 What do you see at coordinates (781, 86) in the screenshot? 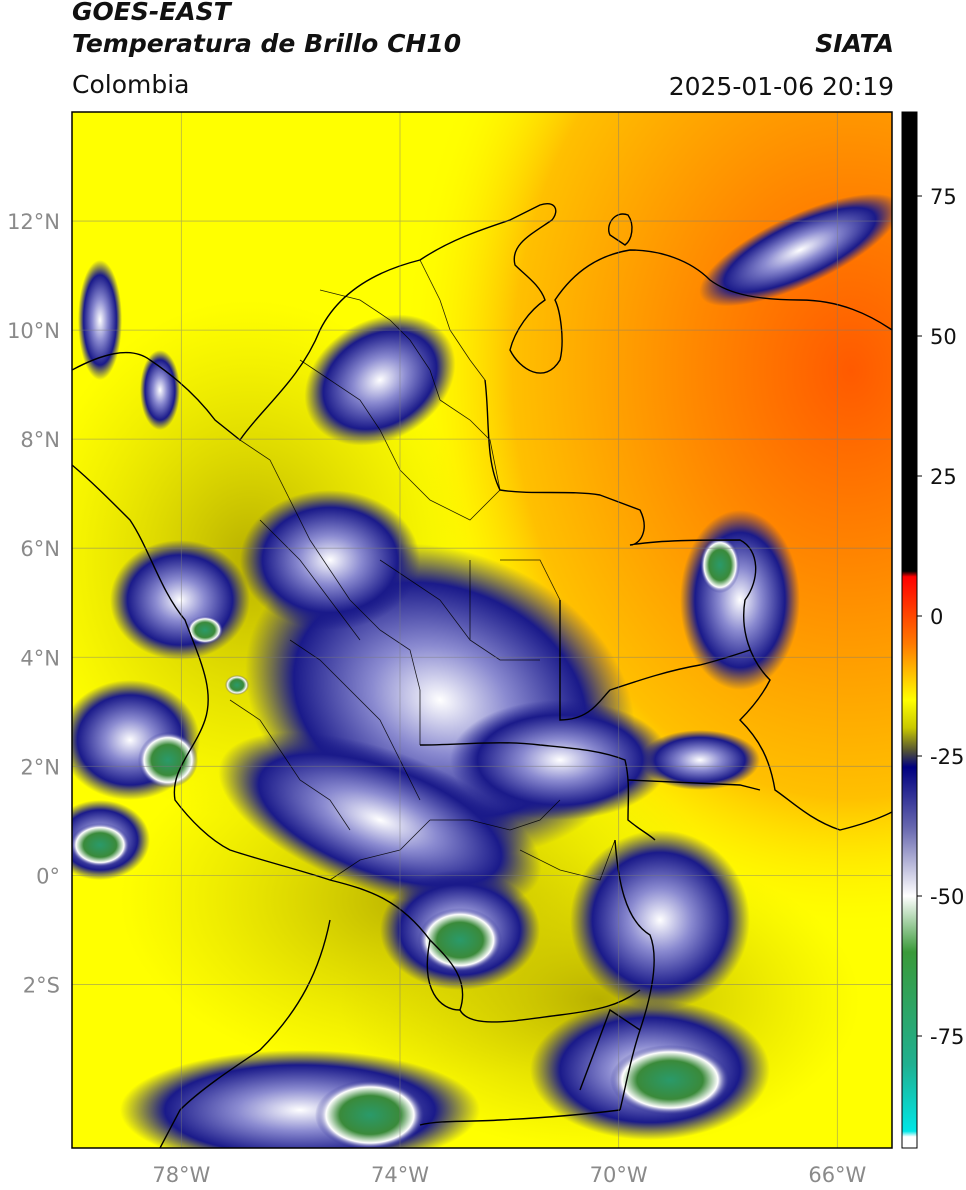
I see `datetime-label: 2025-01-06 20:19` at bounding box center [781, 86].